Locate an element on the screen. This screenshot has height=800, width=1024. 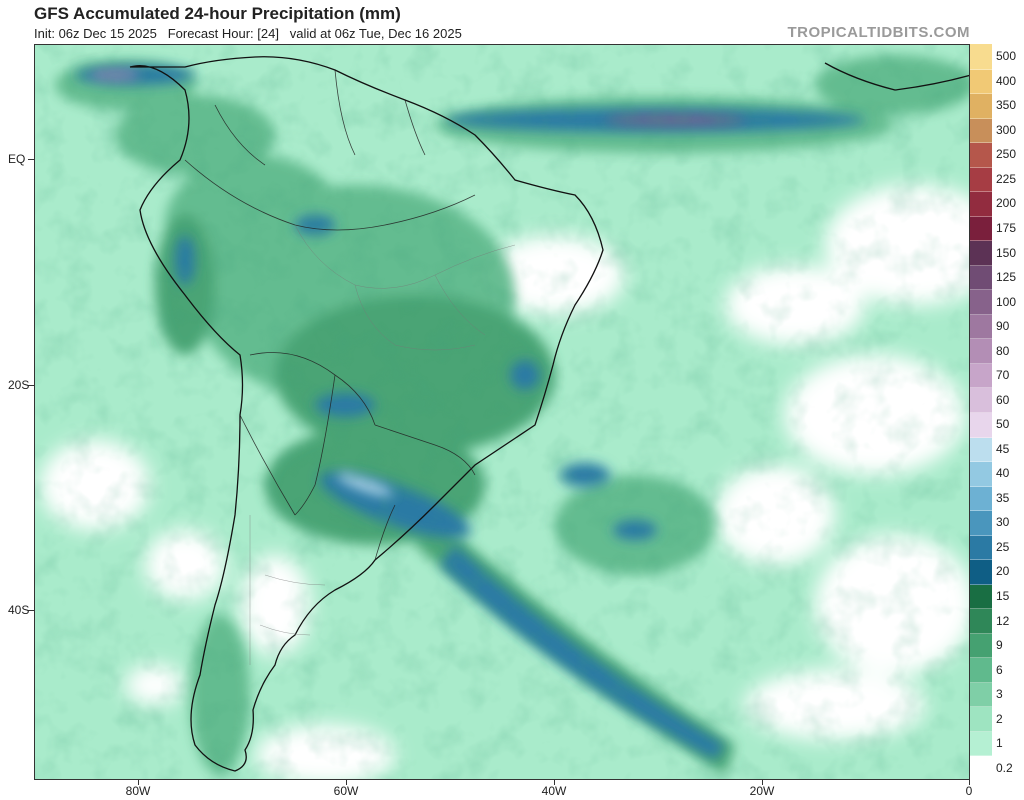
legend-label: 3 is located at coordinates (999, 694).